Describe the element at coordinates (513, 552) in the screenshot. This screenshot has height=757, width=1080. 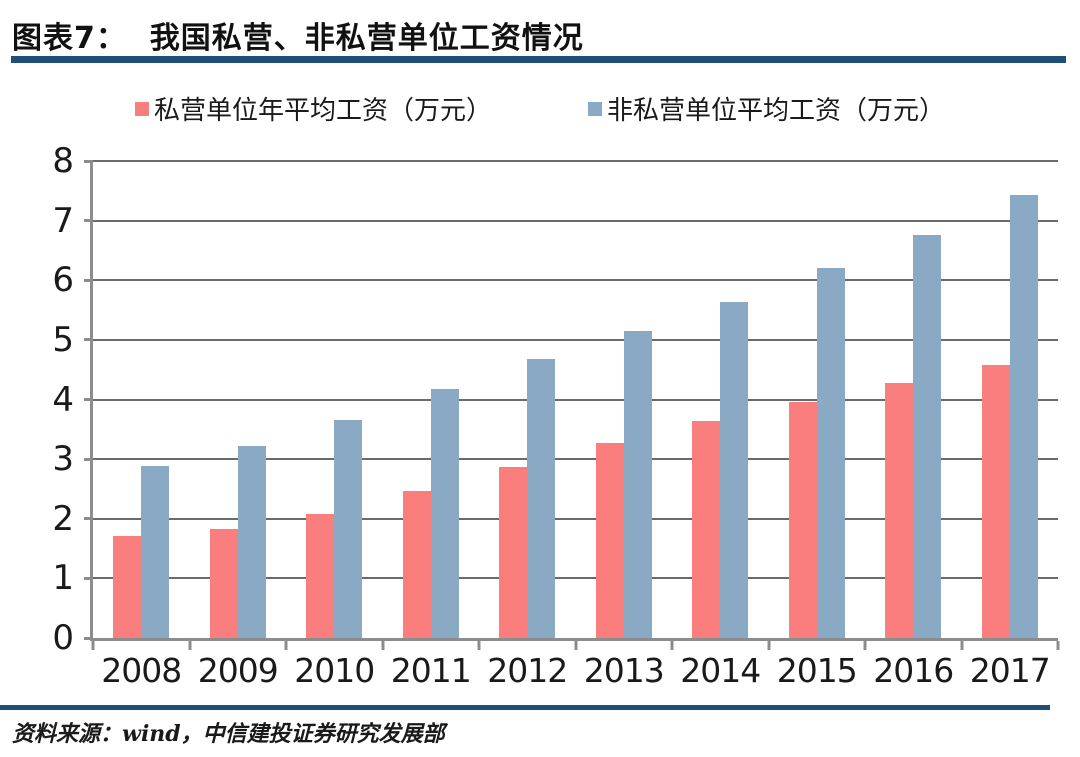
I see `bar-private-2012` at that location.